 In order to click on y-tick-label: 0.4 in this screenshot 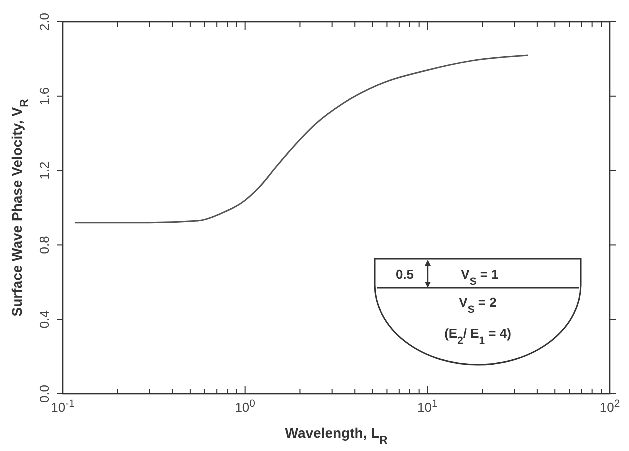, I will do `click(44, 319)`.